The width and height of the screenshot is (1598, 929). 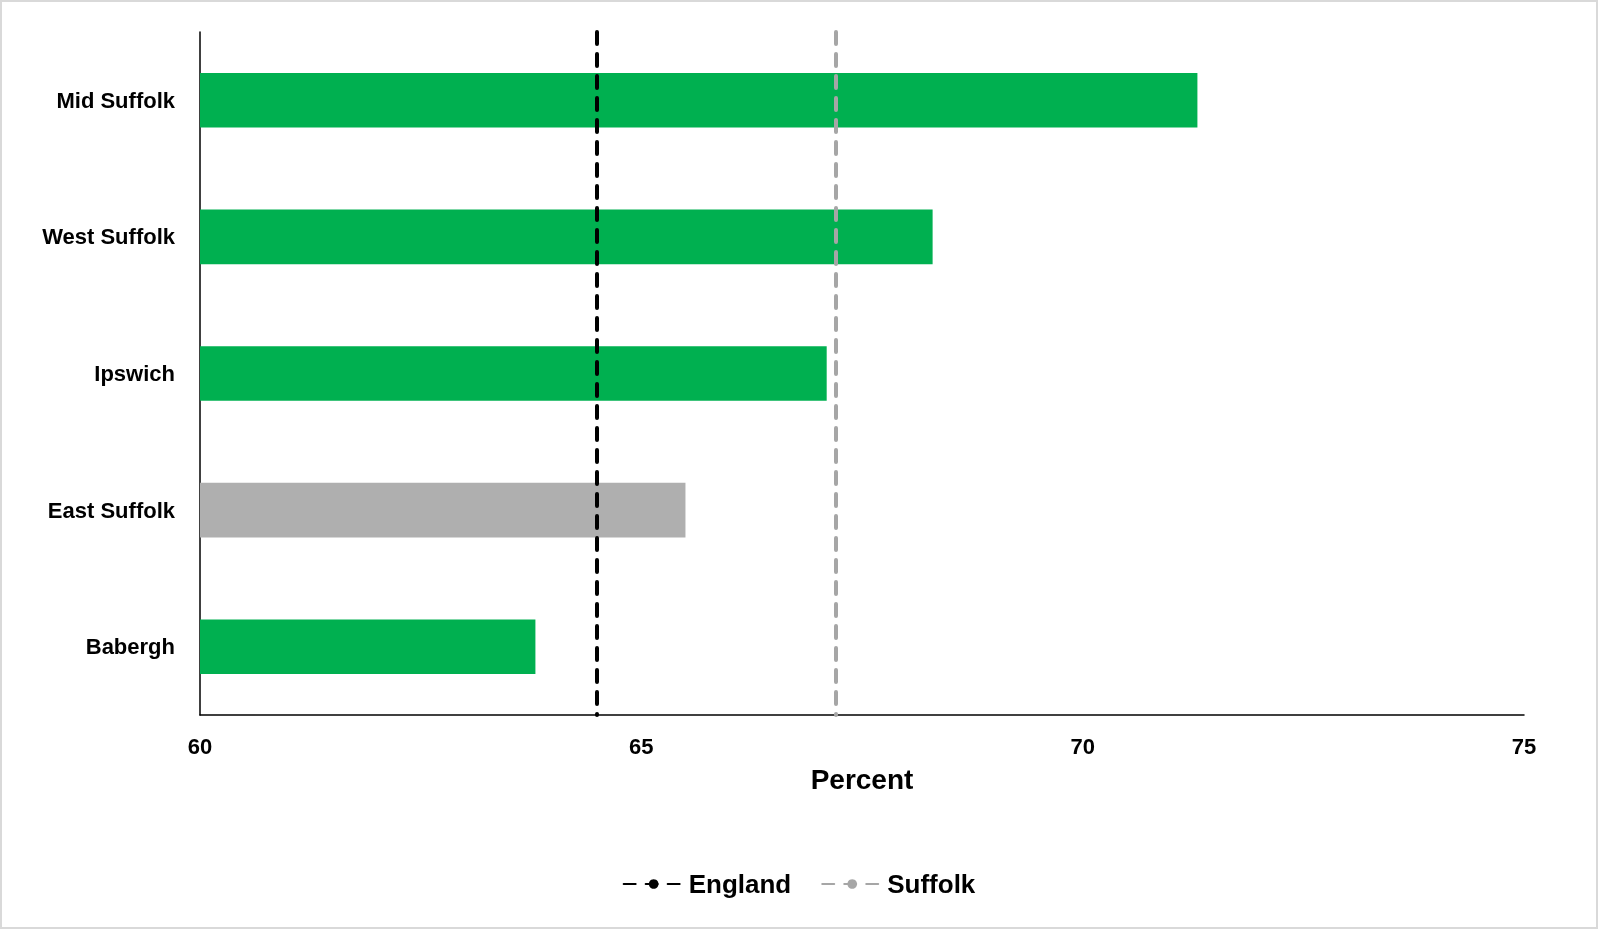 What do you see at coordinates (931, 884) in the screenshot?
I see `legend-label: Suffolk` at bounding box center [931, 884].